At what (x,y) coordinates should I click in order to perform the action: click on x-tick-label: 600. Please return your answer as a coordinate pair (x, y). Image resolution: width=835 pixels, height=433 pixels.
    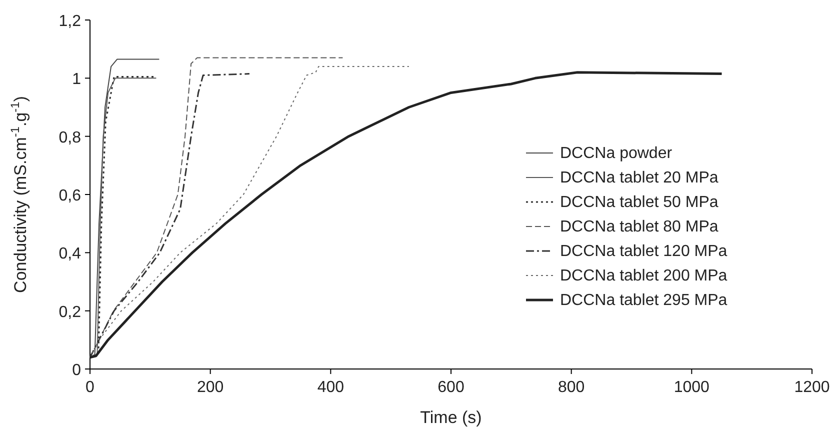
    Looking at the image, I should click on (451, 387).